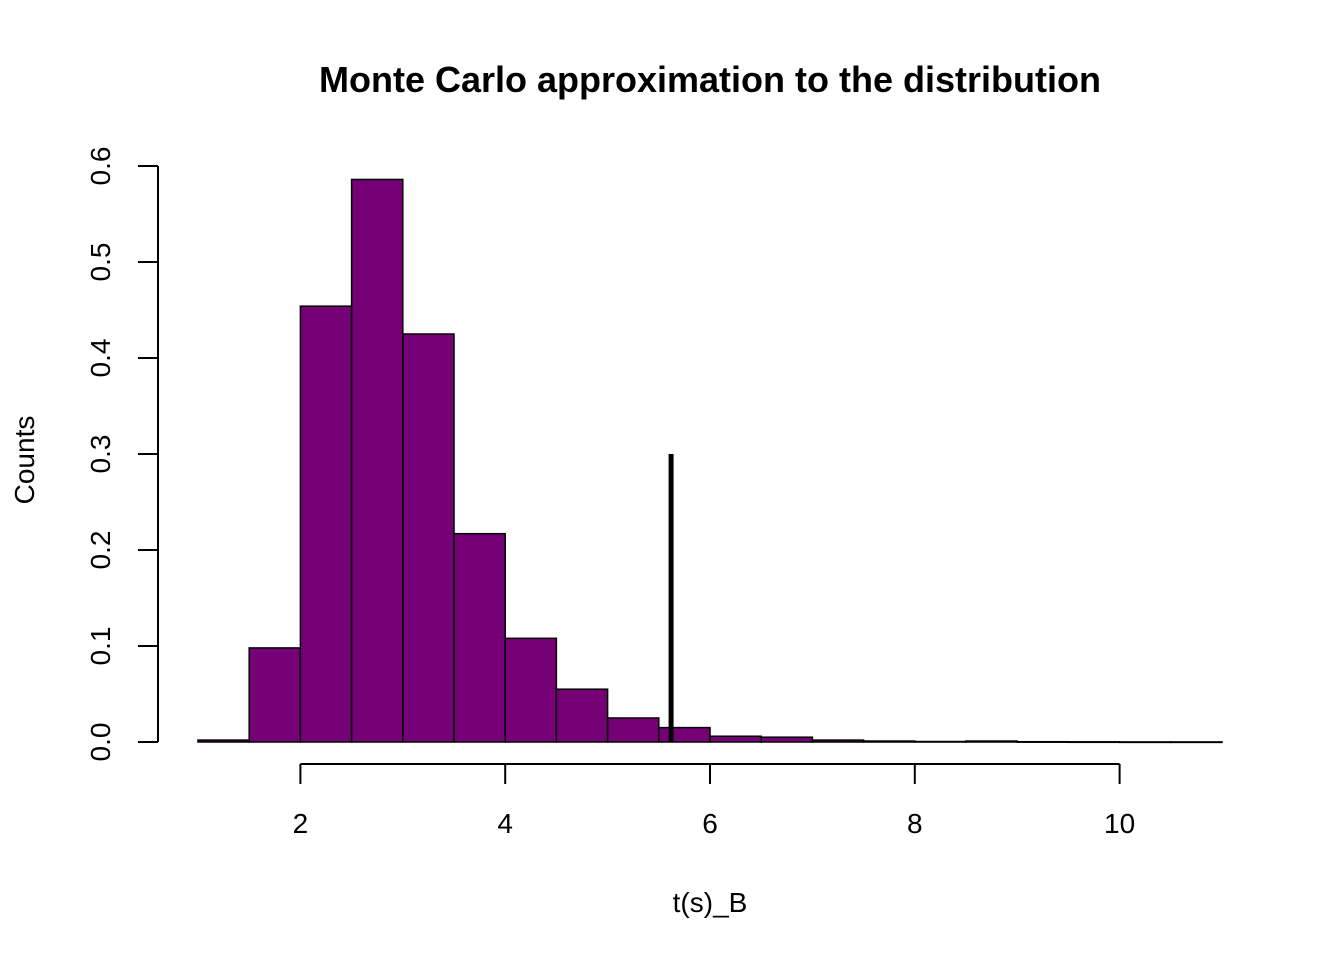 Image resolution: width=1344 pixels, height=960 pixels. I want to click on y-tick-label: 0.5, so click(100, 262).